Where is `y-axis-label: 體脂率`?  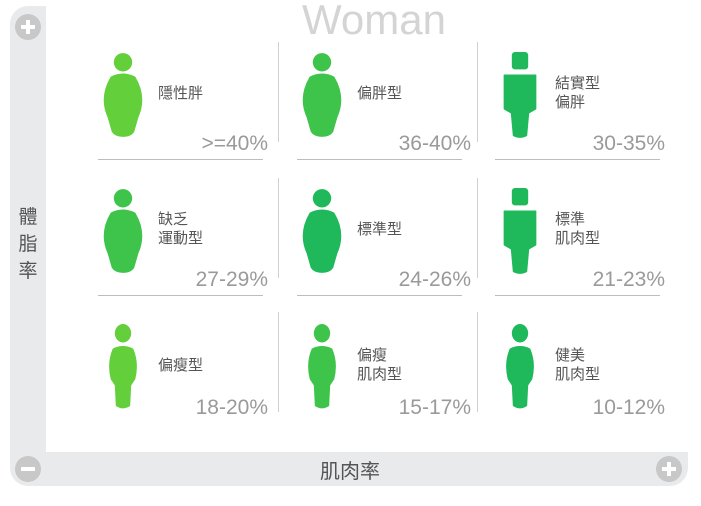 y-axis-label: 體脂率 is located at coordinates (28, 244).